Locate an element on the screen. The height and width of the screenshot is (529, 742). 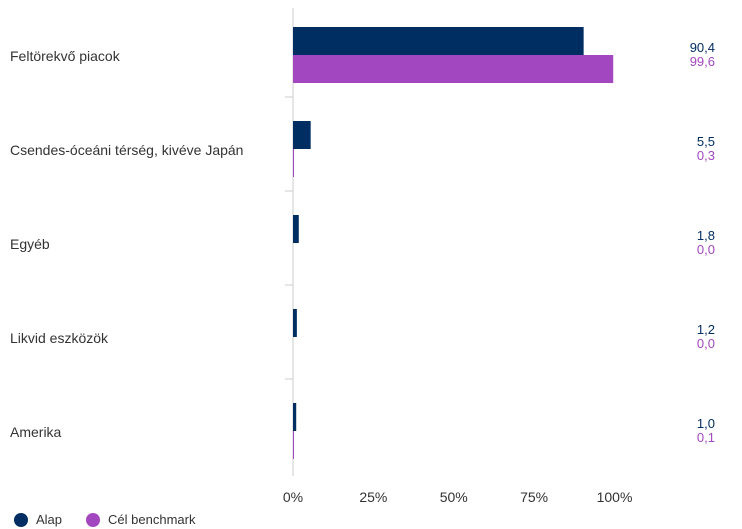
x-tick-label: 25% is located at coordinates (373, 497).